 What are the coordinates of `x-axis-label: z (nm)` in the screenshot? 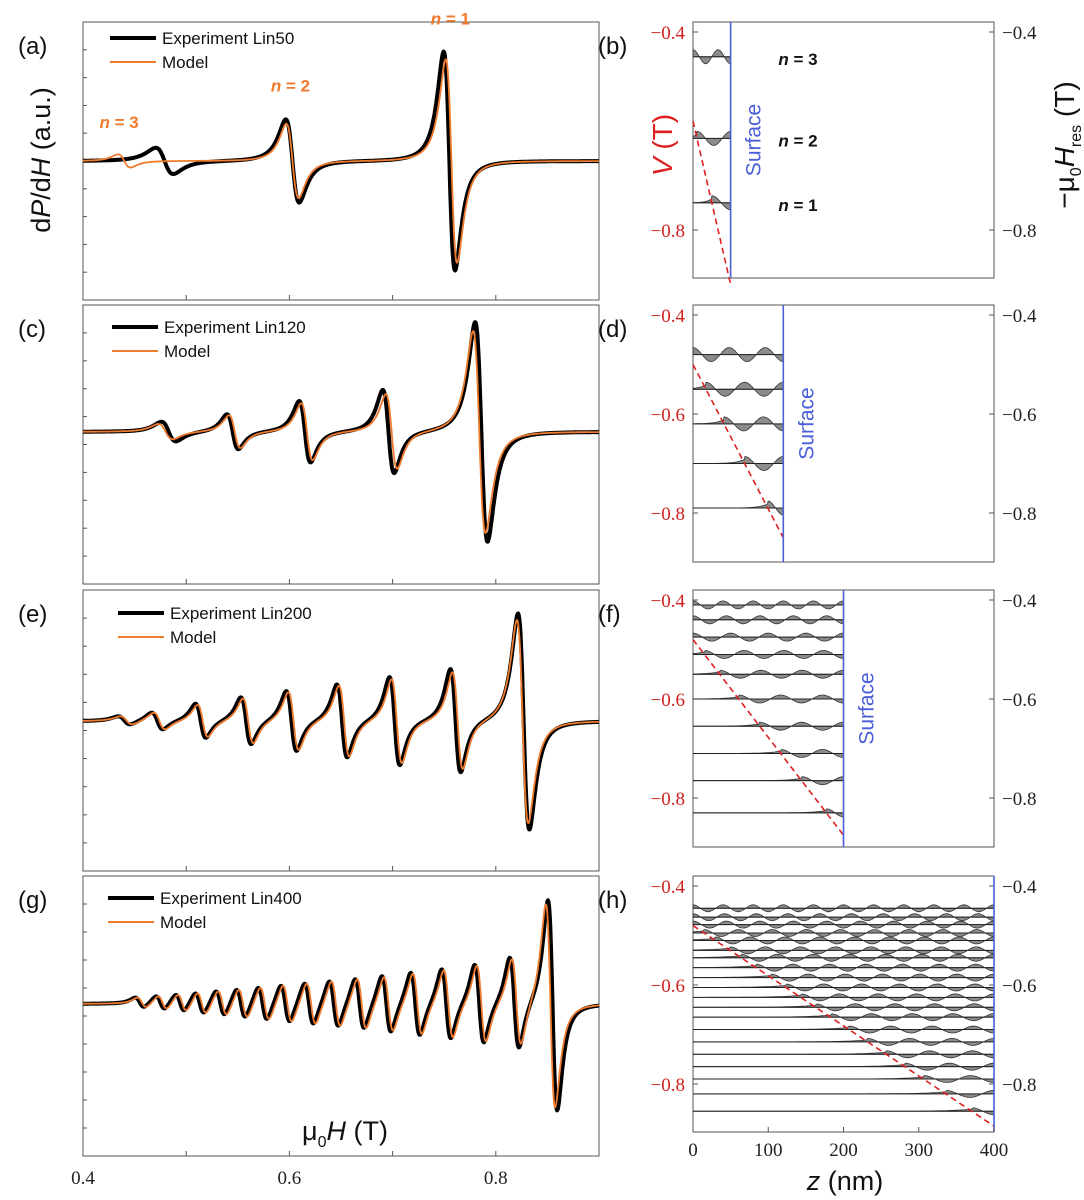 It's located at (845, 1181).